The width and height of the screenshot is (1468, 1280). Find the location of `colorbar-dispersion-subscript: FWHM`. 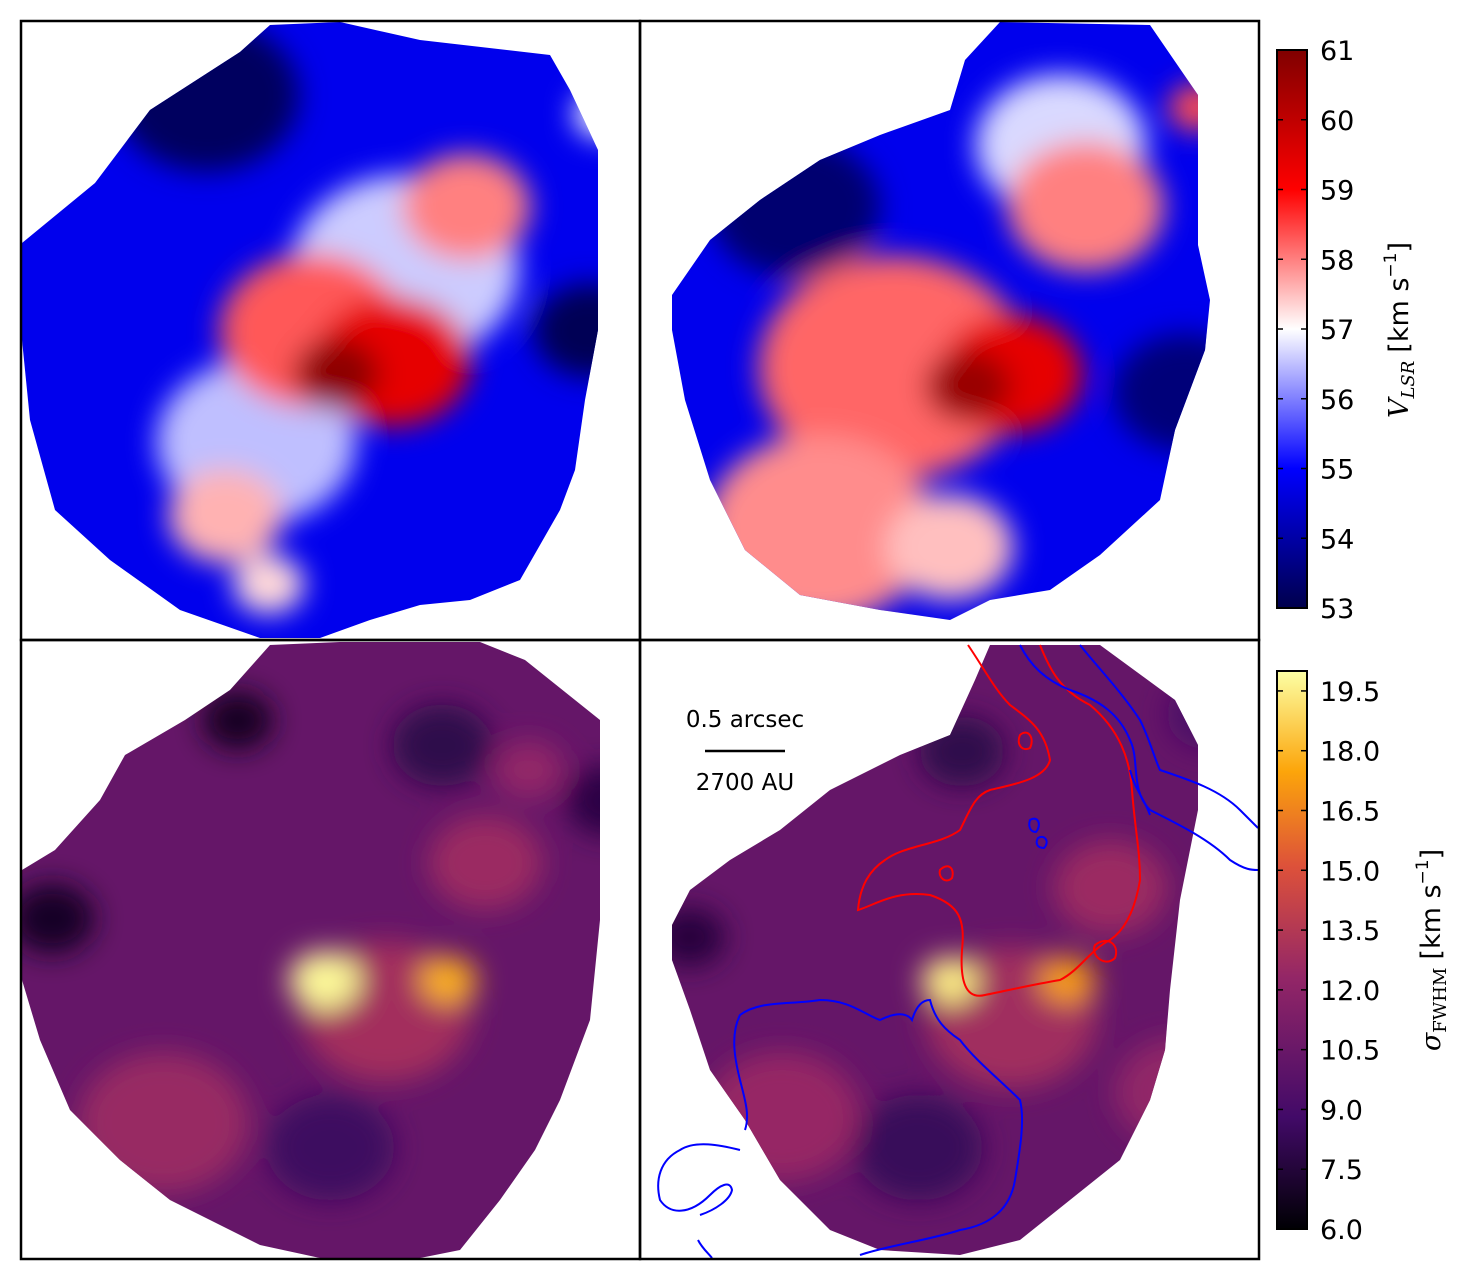

colorbar-dispersion-subscript: FWHM is located at coordinates (1440, 1000).